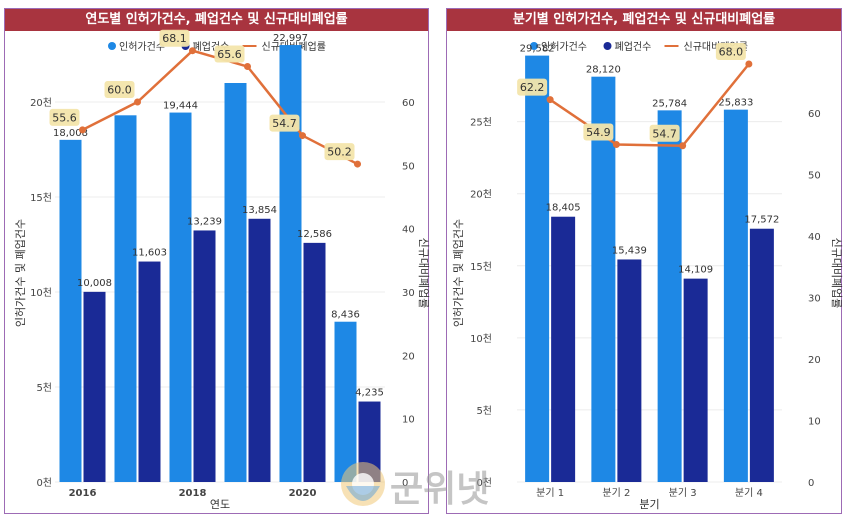 The height and width of the screenshot is (528, 850). What do you see at coordinates (83, 493) in the screenshot?
I see `left-x-tick-label: 2016` at bounding box center [83, 493].